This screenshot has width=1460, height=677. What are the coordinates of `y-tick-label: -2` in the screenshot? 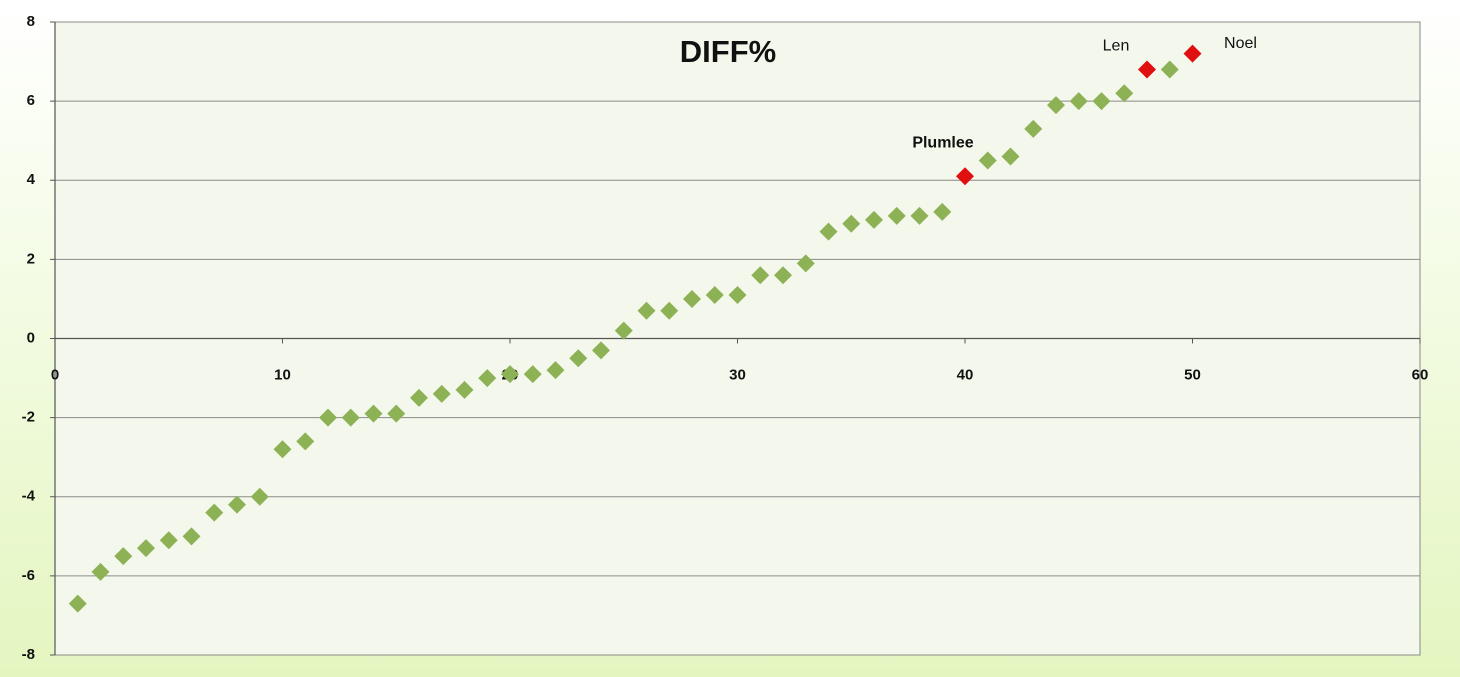 It's located at (28, 417).